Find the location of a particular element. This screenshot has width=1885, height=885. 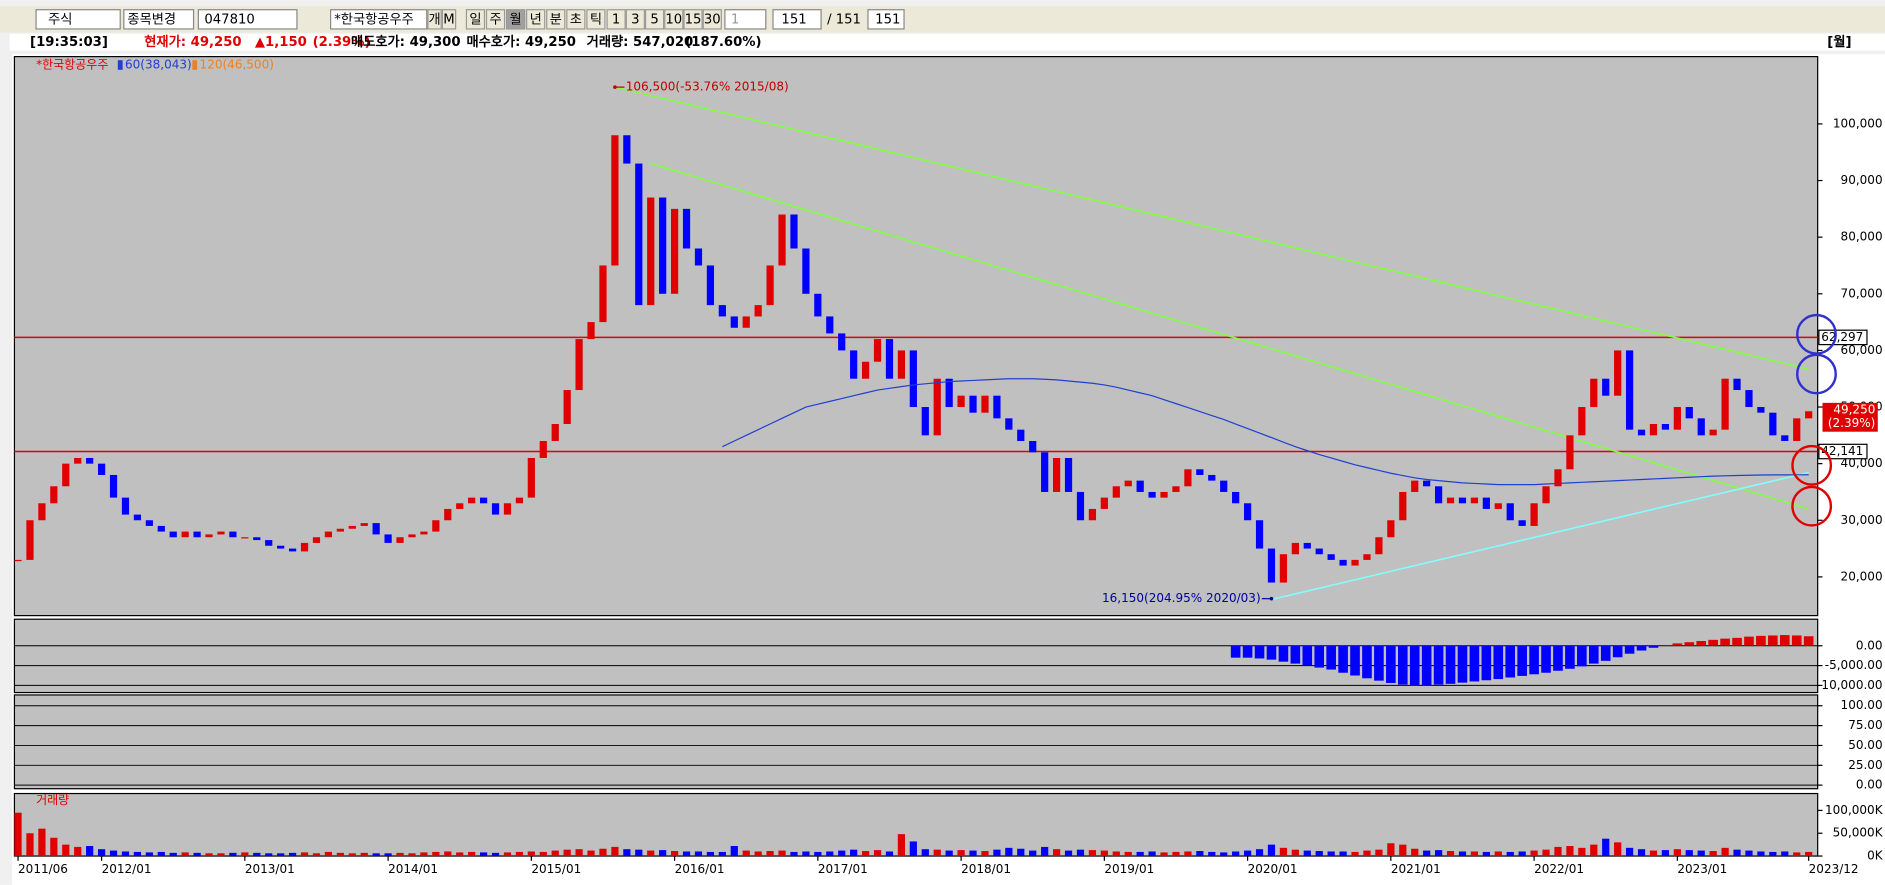

button-label: 년 is located at coordinates (536, 19).